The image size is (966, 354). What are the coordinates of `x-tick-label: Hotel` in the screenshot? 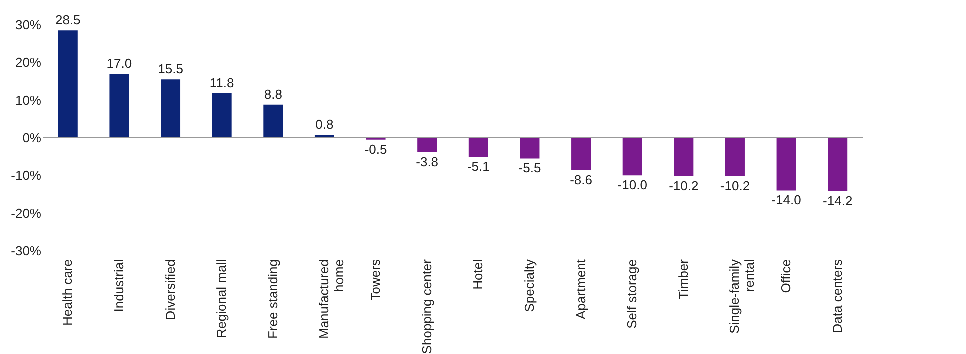 It's located at (478, 274).